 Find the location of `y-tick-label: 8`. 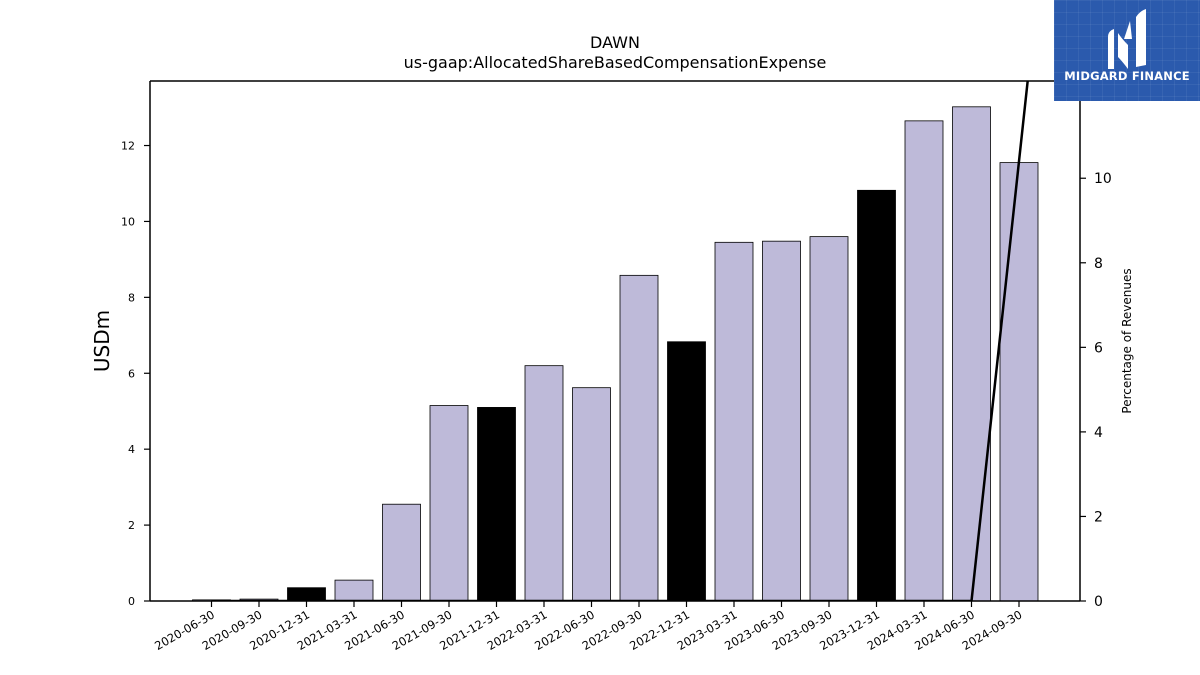

y-tick-label: 8 is located at coordinates (131, 297).